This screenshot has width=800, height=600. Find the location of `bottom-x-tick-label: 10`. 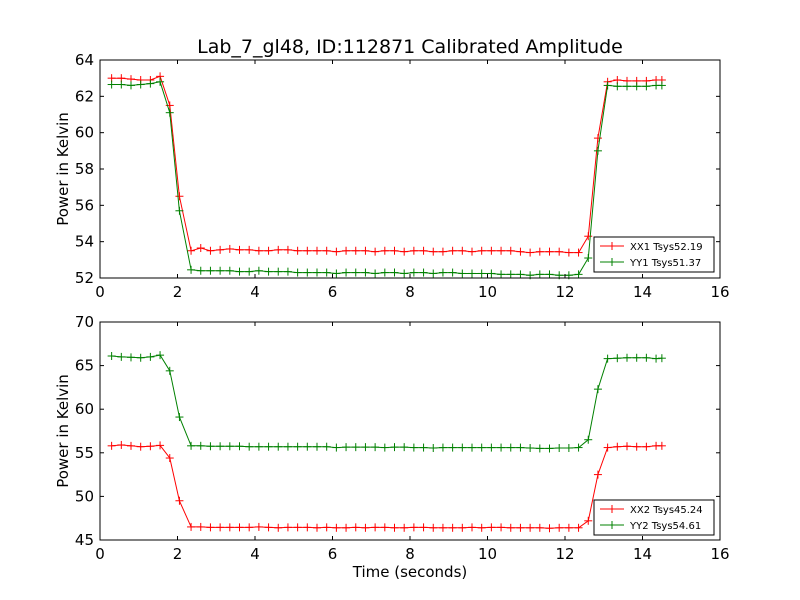

bottom-x-tick-label: 10 is located at coordinates (487, 554).